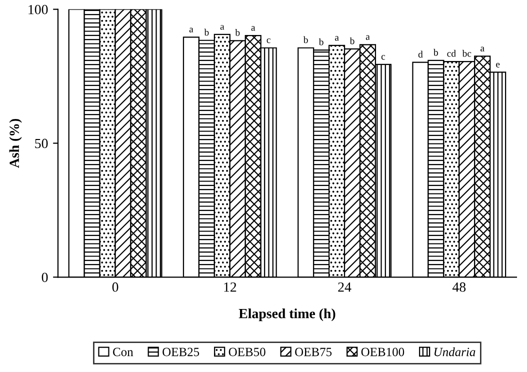 The width and height of the screenshot is (527, 372). Describe the element at coordinates (451, 53) in the screenshot. I see `data-label: cd` at that location.